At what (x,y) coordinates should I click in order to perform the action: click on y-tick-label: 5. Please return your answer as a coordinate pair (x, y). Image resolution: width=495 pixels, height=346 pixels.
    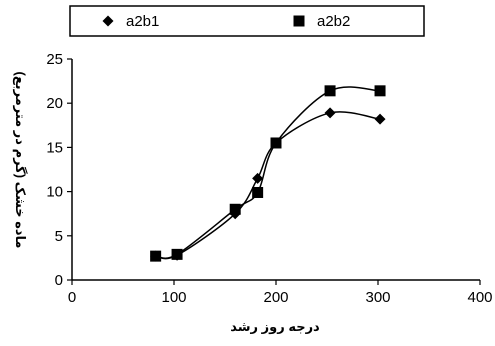
    Looking at the image, I should click on (59, 236).